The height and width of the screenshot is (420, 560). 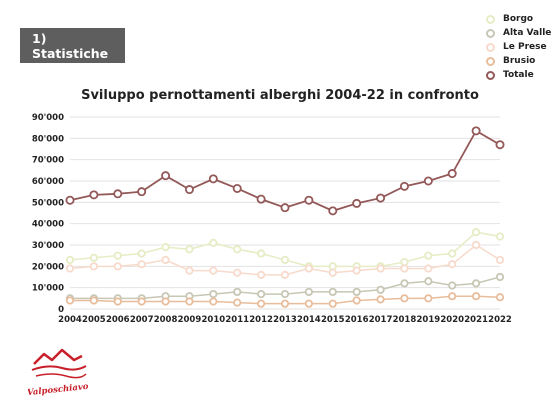 What do you see at coordinates (285, 320) in the screenshot?
I see `x-tick-label: 2013` at bounding box center [285, 320].